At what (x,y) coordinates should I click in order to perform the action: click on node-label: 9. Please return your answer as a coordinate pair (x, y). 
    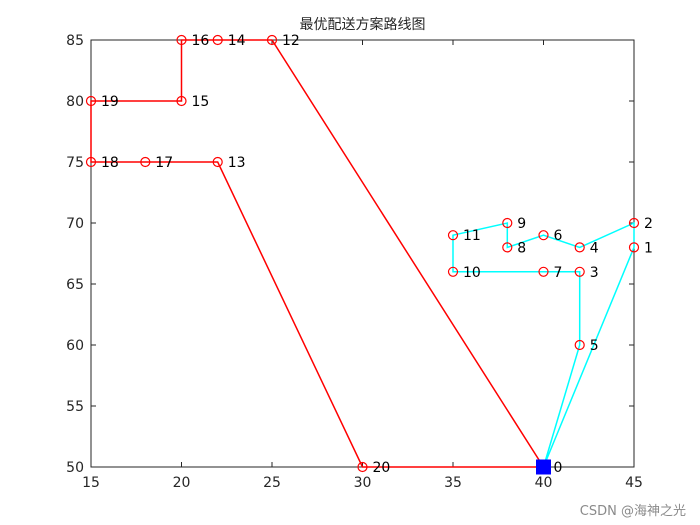
    Looking at the image, I should click on (521, 224).